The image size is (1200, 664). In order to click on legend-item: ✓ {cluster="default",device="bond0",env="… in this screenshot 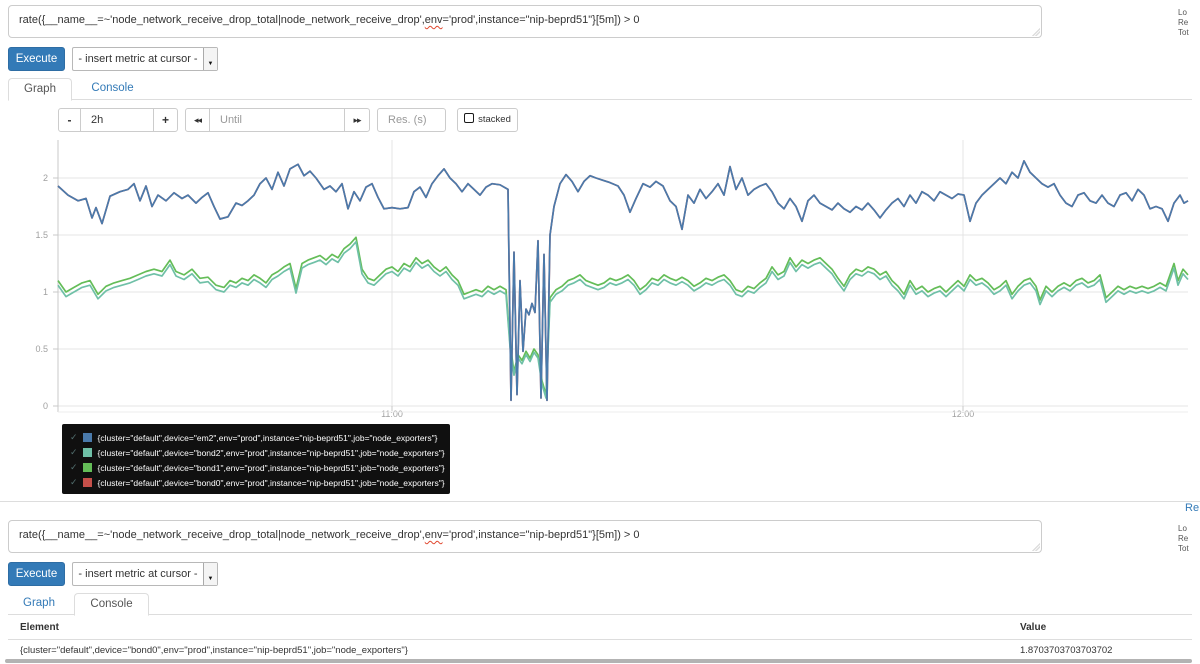, I will do `click(256, 482)`.